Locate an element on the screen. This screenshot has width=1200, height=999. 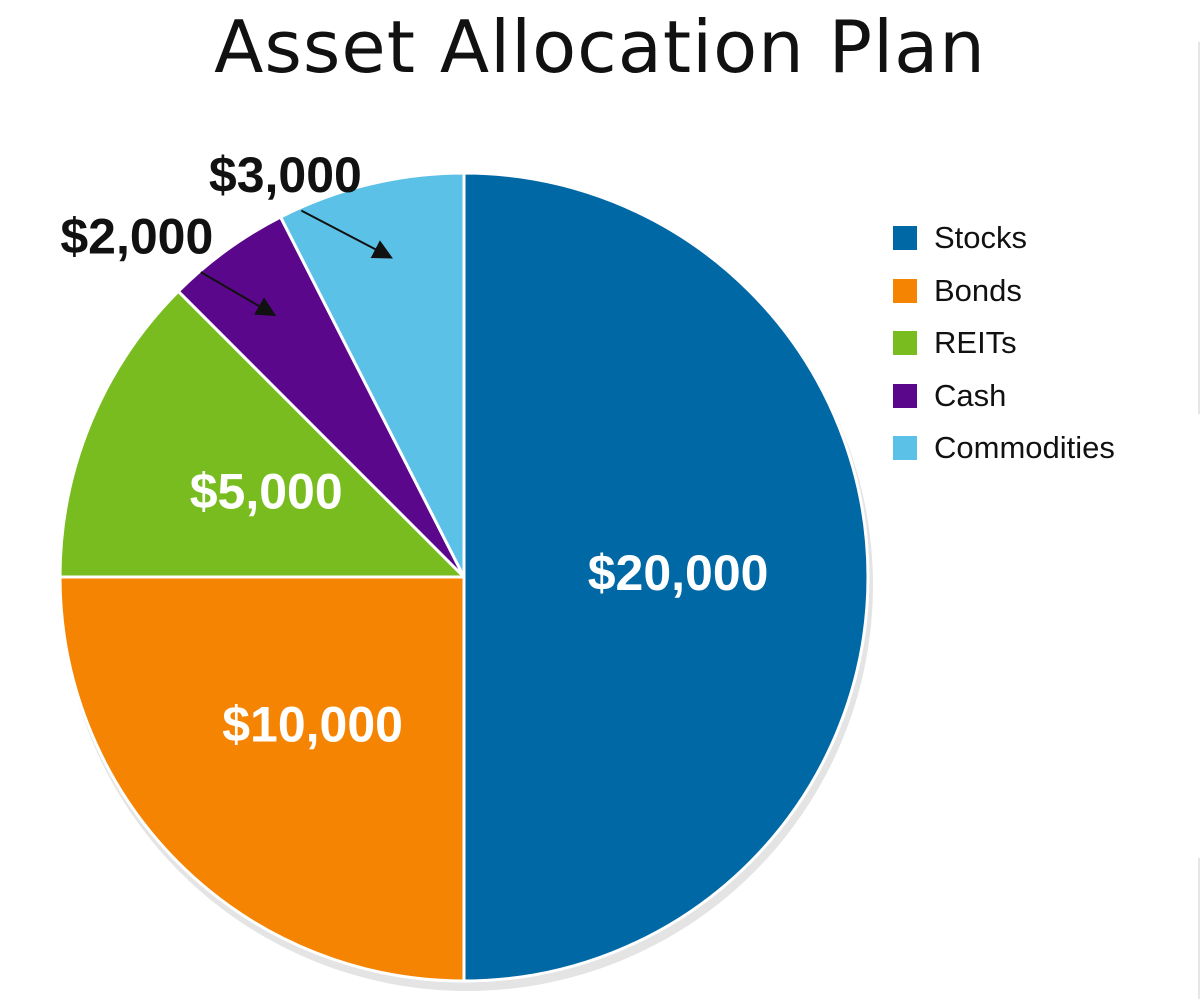
right-edge-line is located at coordinates (1199, 228).